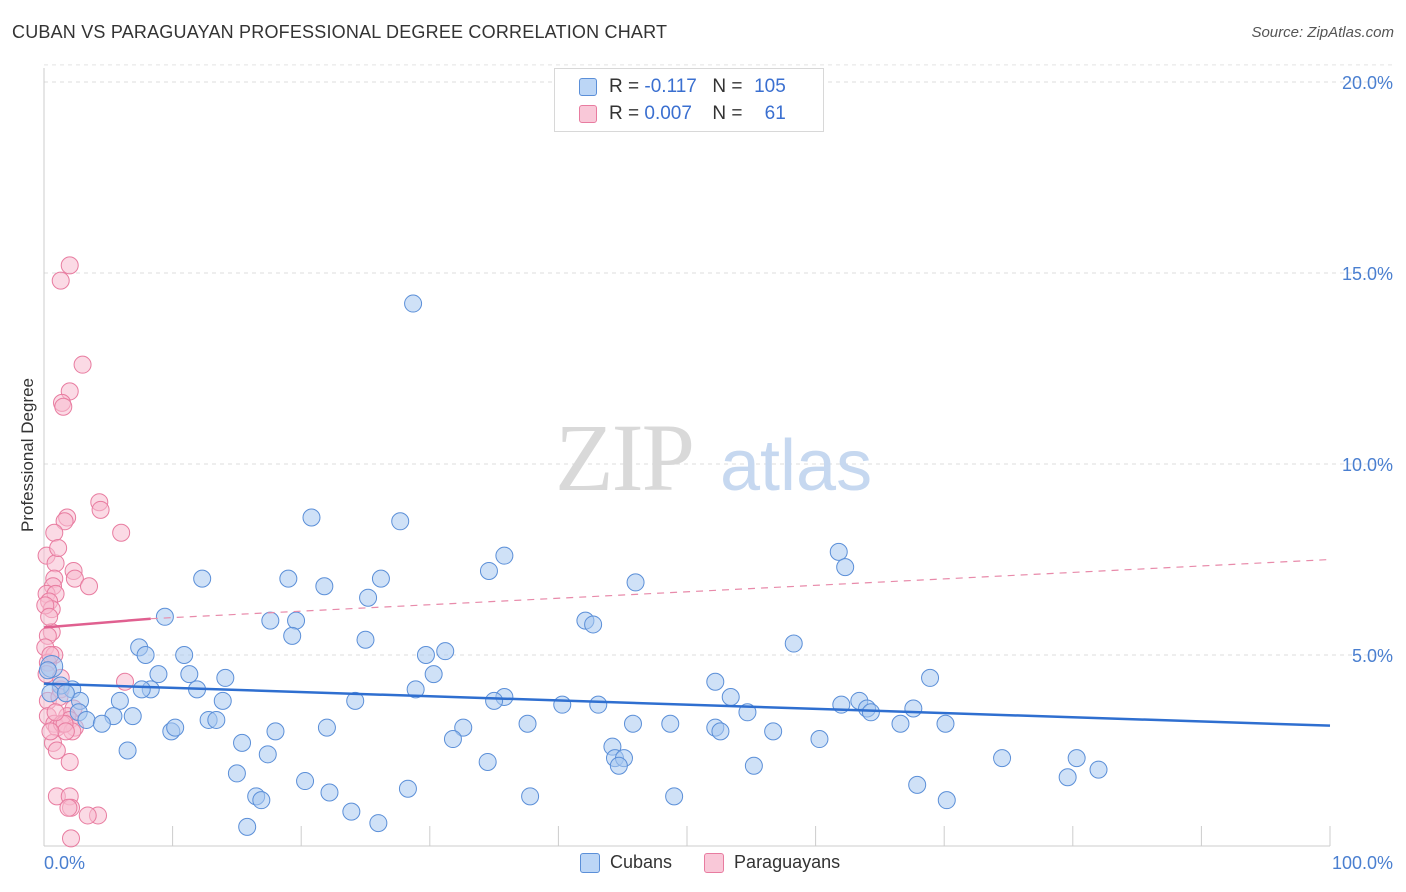 This screenshot has height=892, width=1406. I want to click on paraguayan-points, so click(85, 552).